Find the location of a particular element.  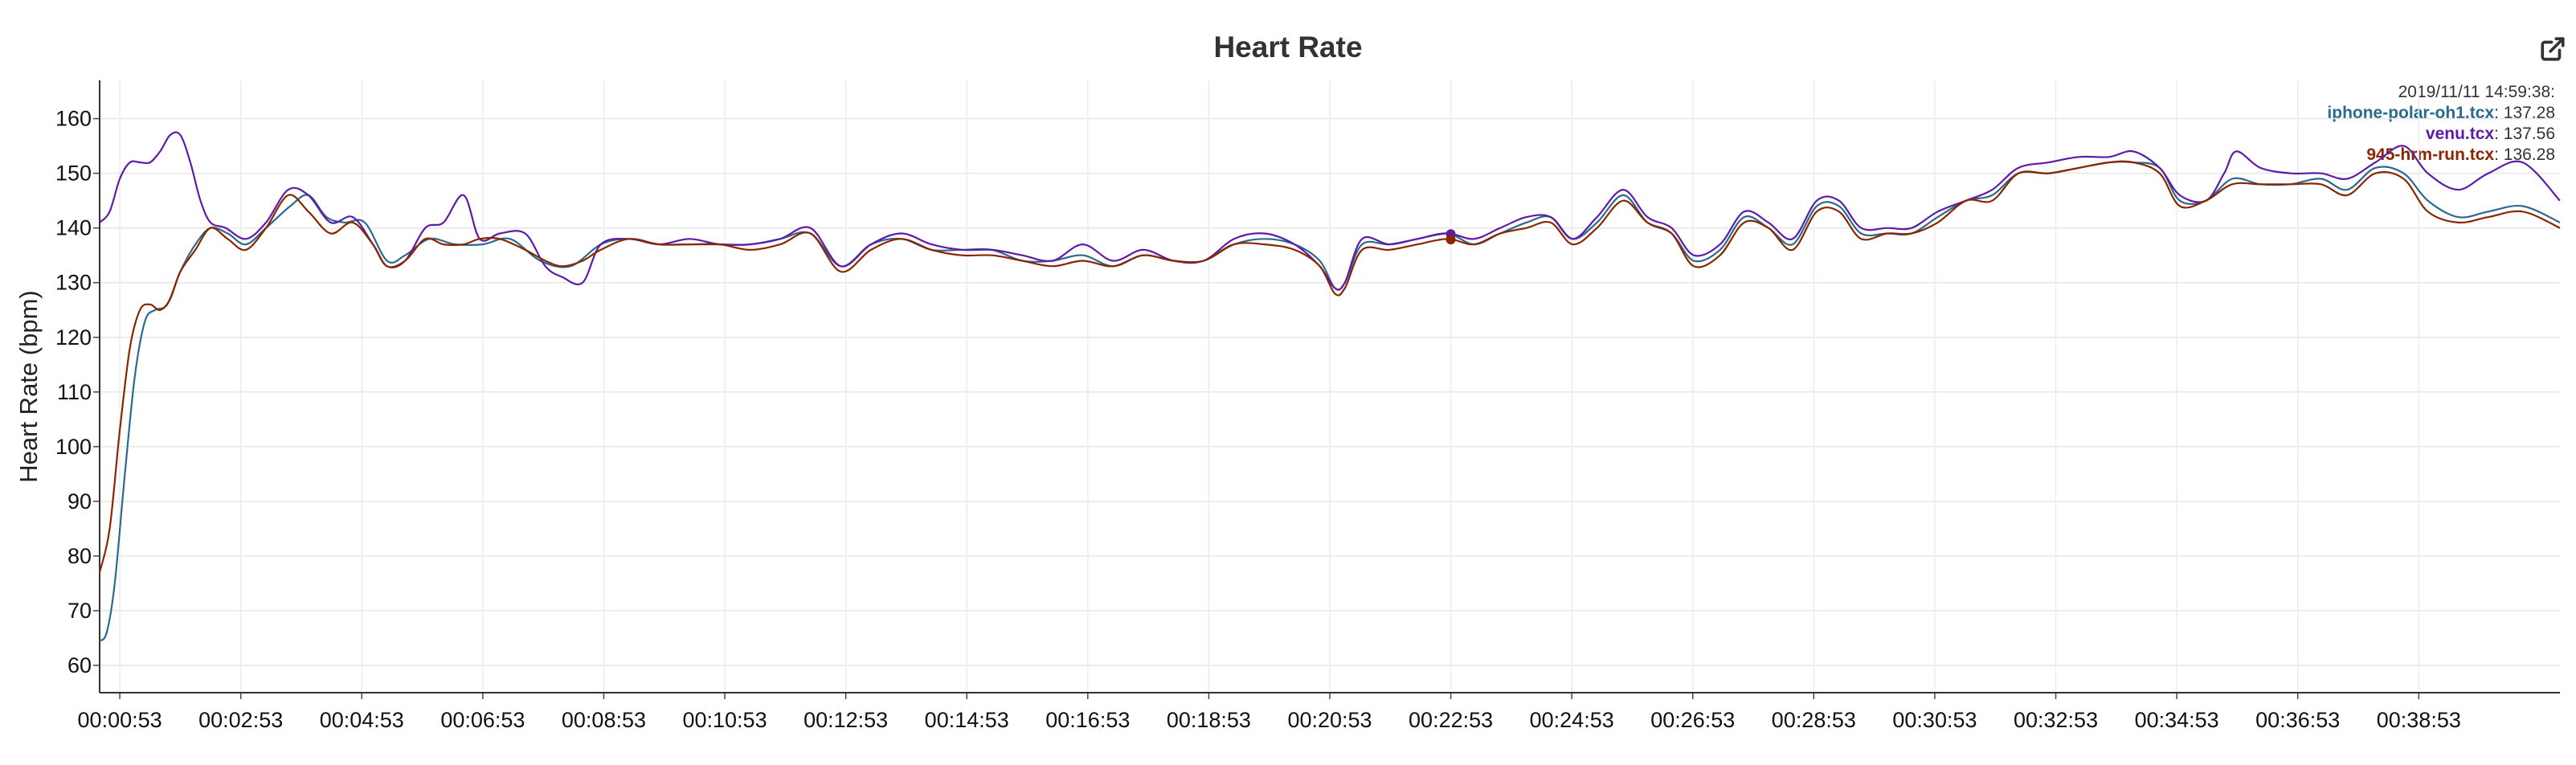

x-tick-label: 00:14:53 is located at coordinates (967, 720).